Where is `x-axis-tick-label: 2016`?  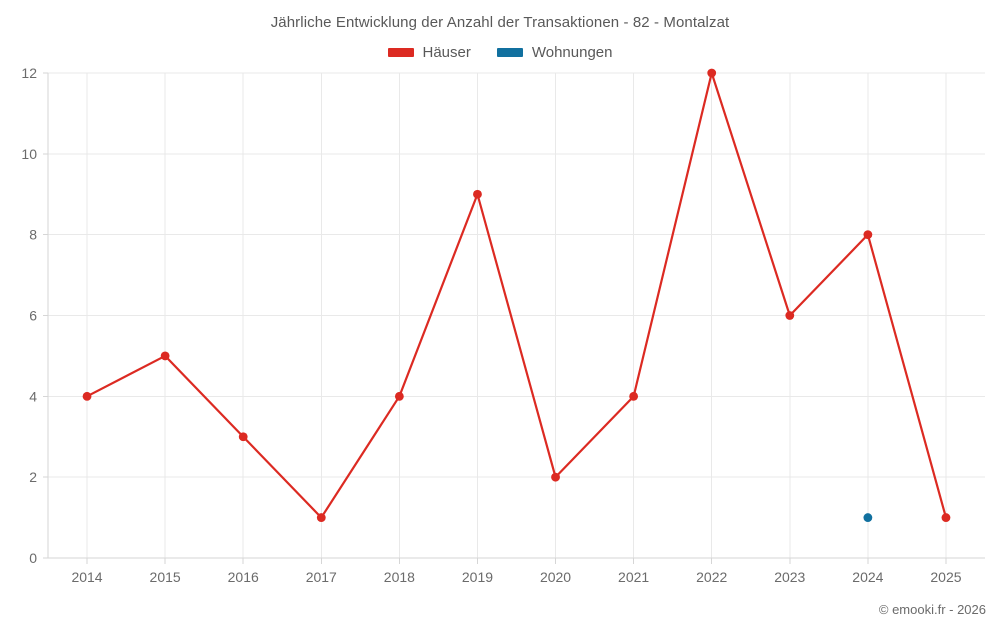
x-axis-tick-label: 2016 is located at coordinates (243, 577).